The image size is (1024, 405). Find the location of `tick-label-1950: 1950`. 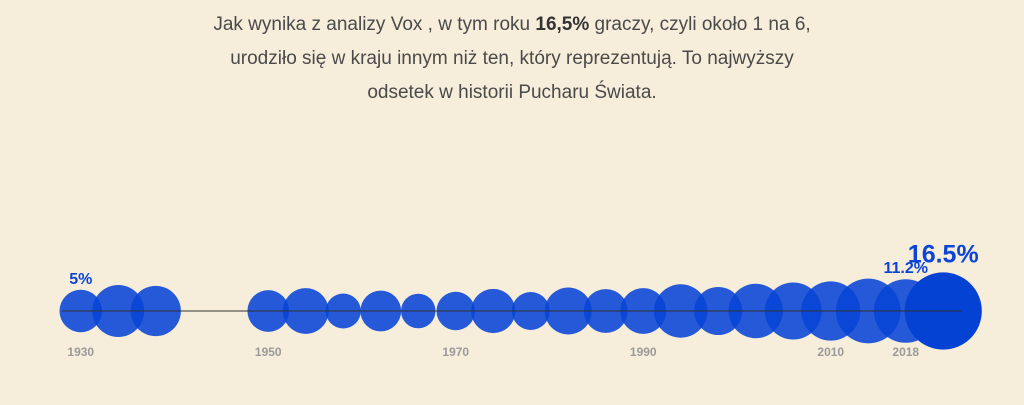

tick-label-1950: 1950 is located at coordinates (268, 352).